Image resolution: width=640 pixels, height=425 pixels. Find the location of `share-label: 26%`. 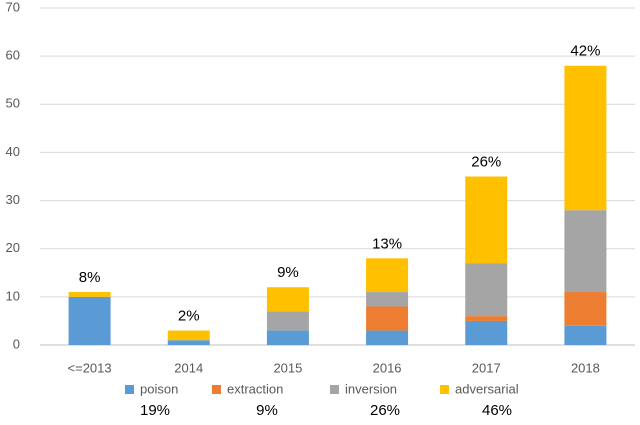

share-label: 26% is located at coordinates (385, 410).